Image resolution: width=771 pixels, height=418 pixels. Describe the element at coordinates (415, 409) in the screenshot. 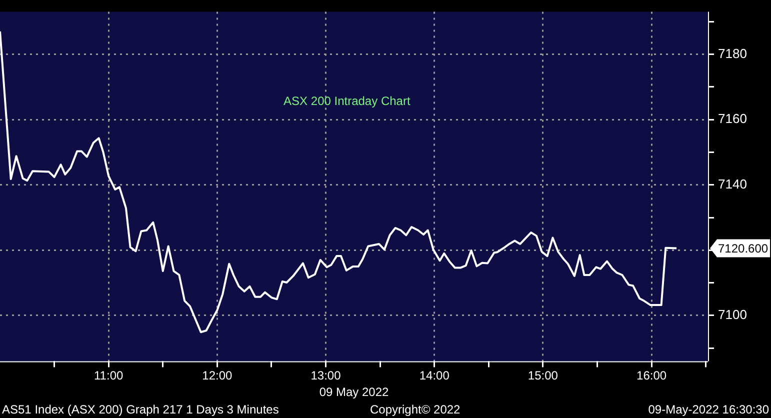

I see `text: Copyright© 2022` at that location.